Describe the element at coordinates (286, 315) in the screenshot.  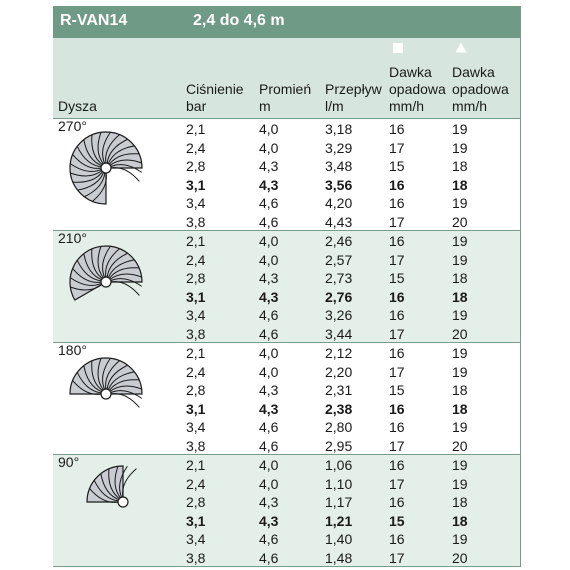
I see `table-row: 3,4 4,6 3,26 16 19` at that location.